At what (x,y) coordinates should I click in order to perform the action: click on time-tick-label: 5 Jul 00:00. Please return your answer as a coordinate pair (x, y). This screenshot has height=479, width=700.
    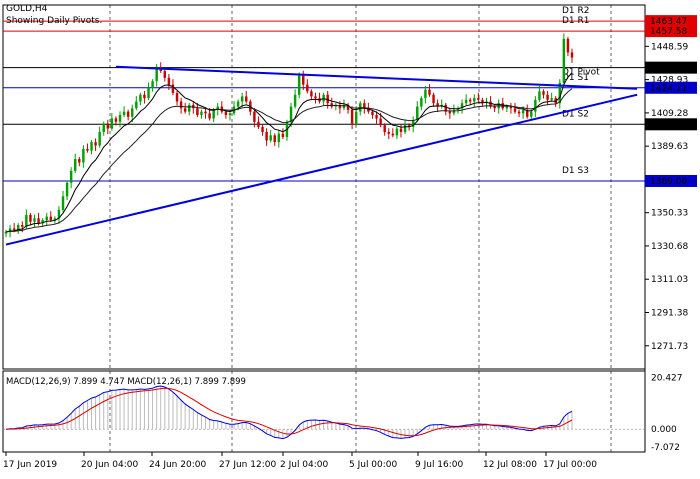
    Looking at the image, I should click on (373, 465).